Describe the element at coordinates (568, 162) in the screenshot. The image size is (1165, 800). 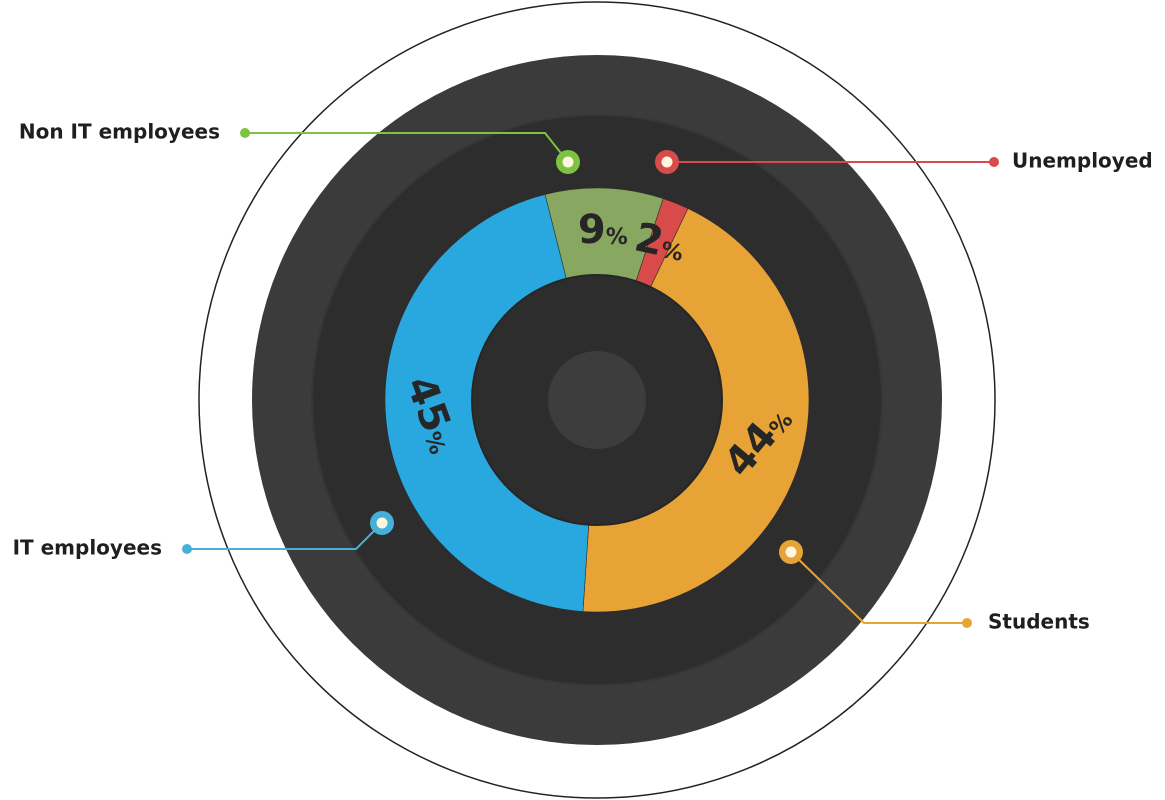
I see `marker-center-non-it-employees` at that location.